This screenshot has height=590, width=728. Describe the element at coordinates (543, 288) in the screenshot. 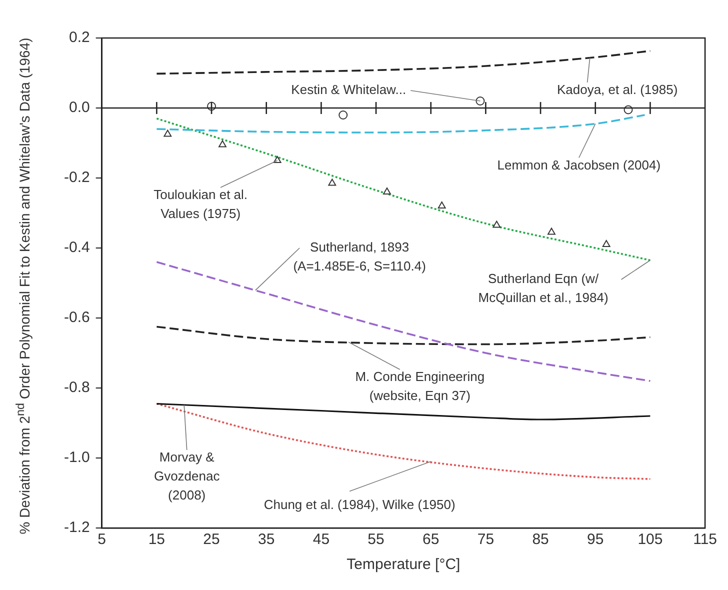

I see `series-label: Sutherland Eqn (w/ McQuillan et al., 1984)` at that location.